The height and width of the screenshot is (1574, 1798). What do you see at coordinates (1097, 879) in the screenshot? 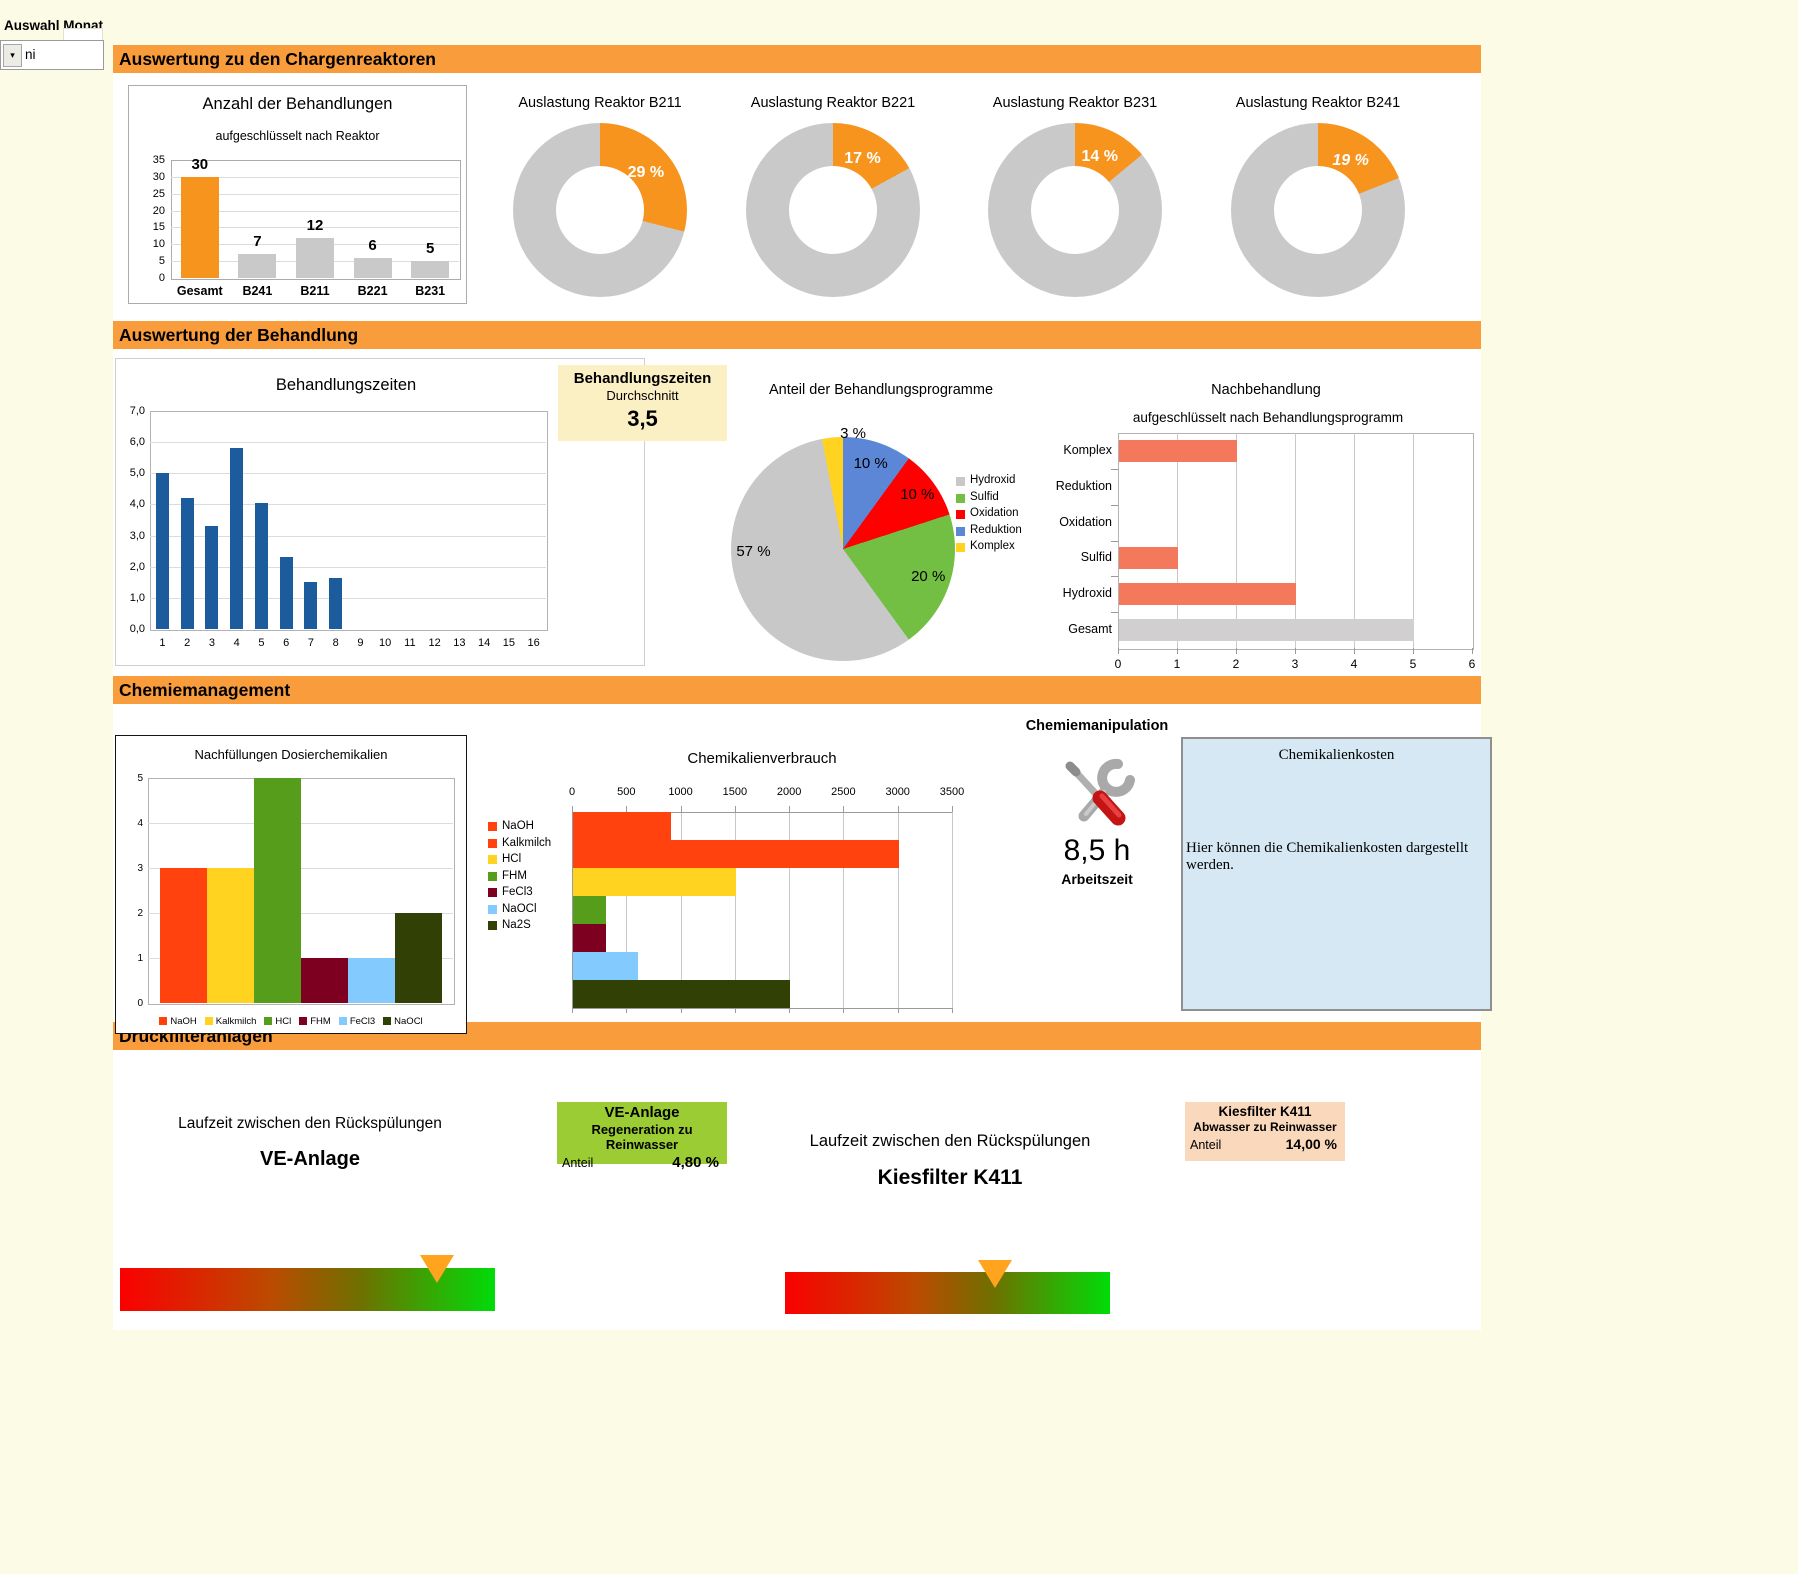
I see `arbeitszeit-label: Arbeitszeit` at bounding box center [1097, 879].